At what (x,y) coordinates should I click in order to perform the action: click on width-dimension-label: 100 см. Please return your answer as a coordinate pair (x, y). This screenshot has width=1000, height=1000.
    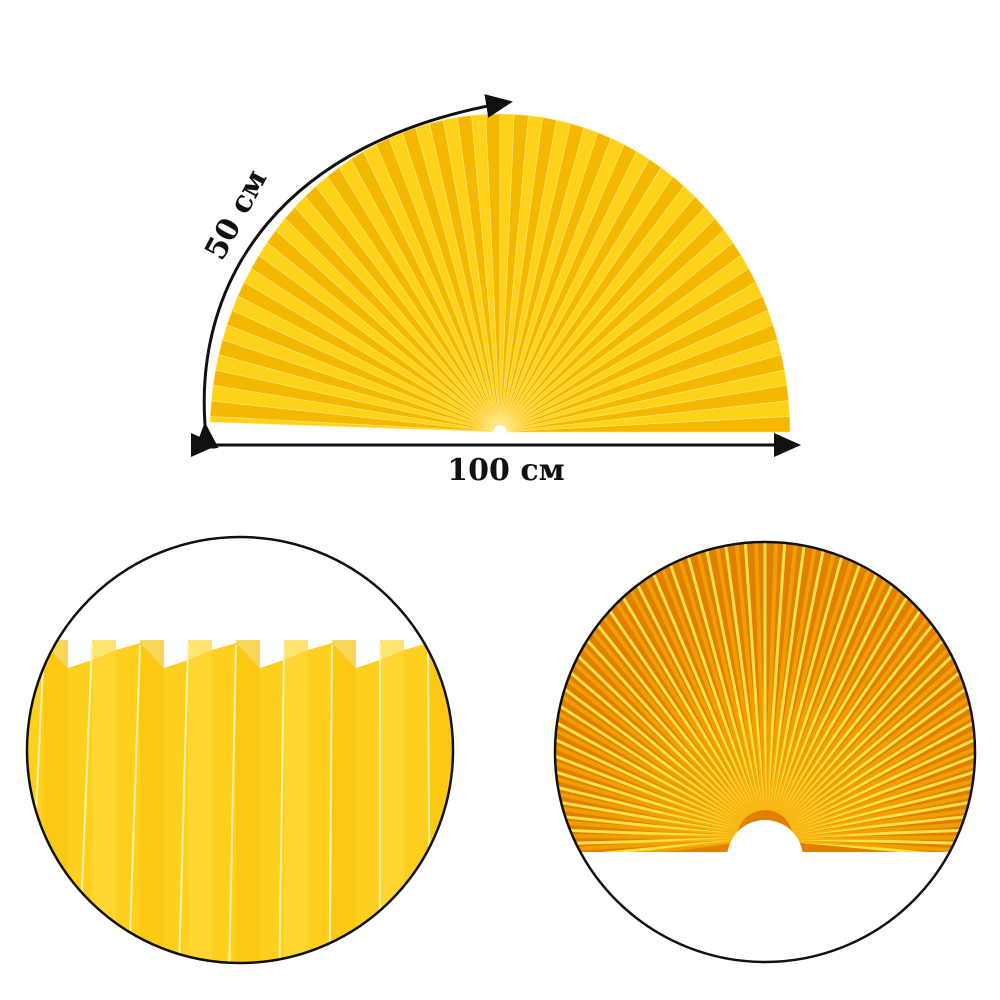
    Looking at the image, I should click on (505, 470).